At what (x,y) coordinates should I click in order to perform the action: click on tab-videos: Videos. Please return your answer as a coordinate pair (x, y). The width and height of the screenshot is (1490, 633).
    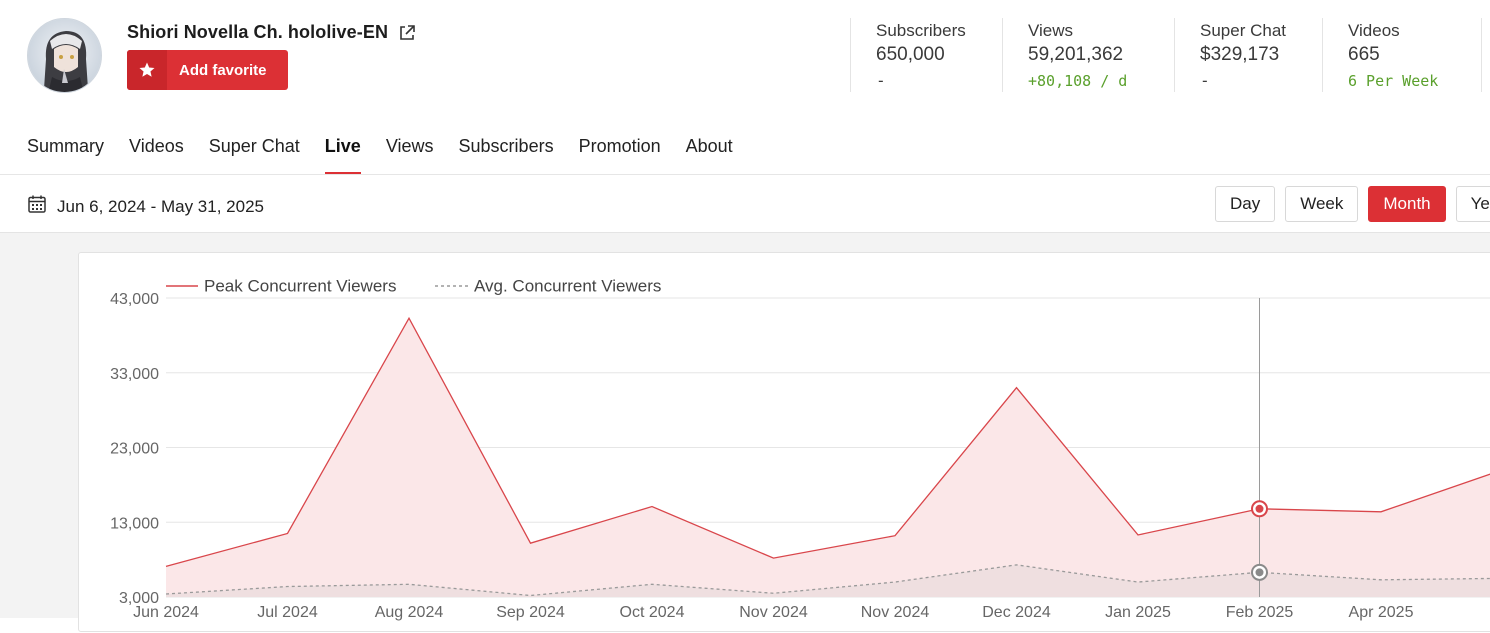
    Looking at the image, I should click on (156, 146).